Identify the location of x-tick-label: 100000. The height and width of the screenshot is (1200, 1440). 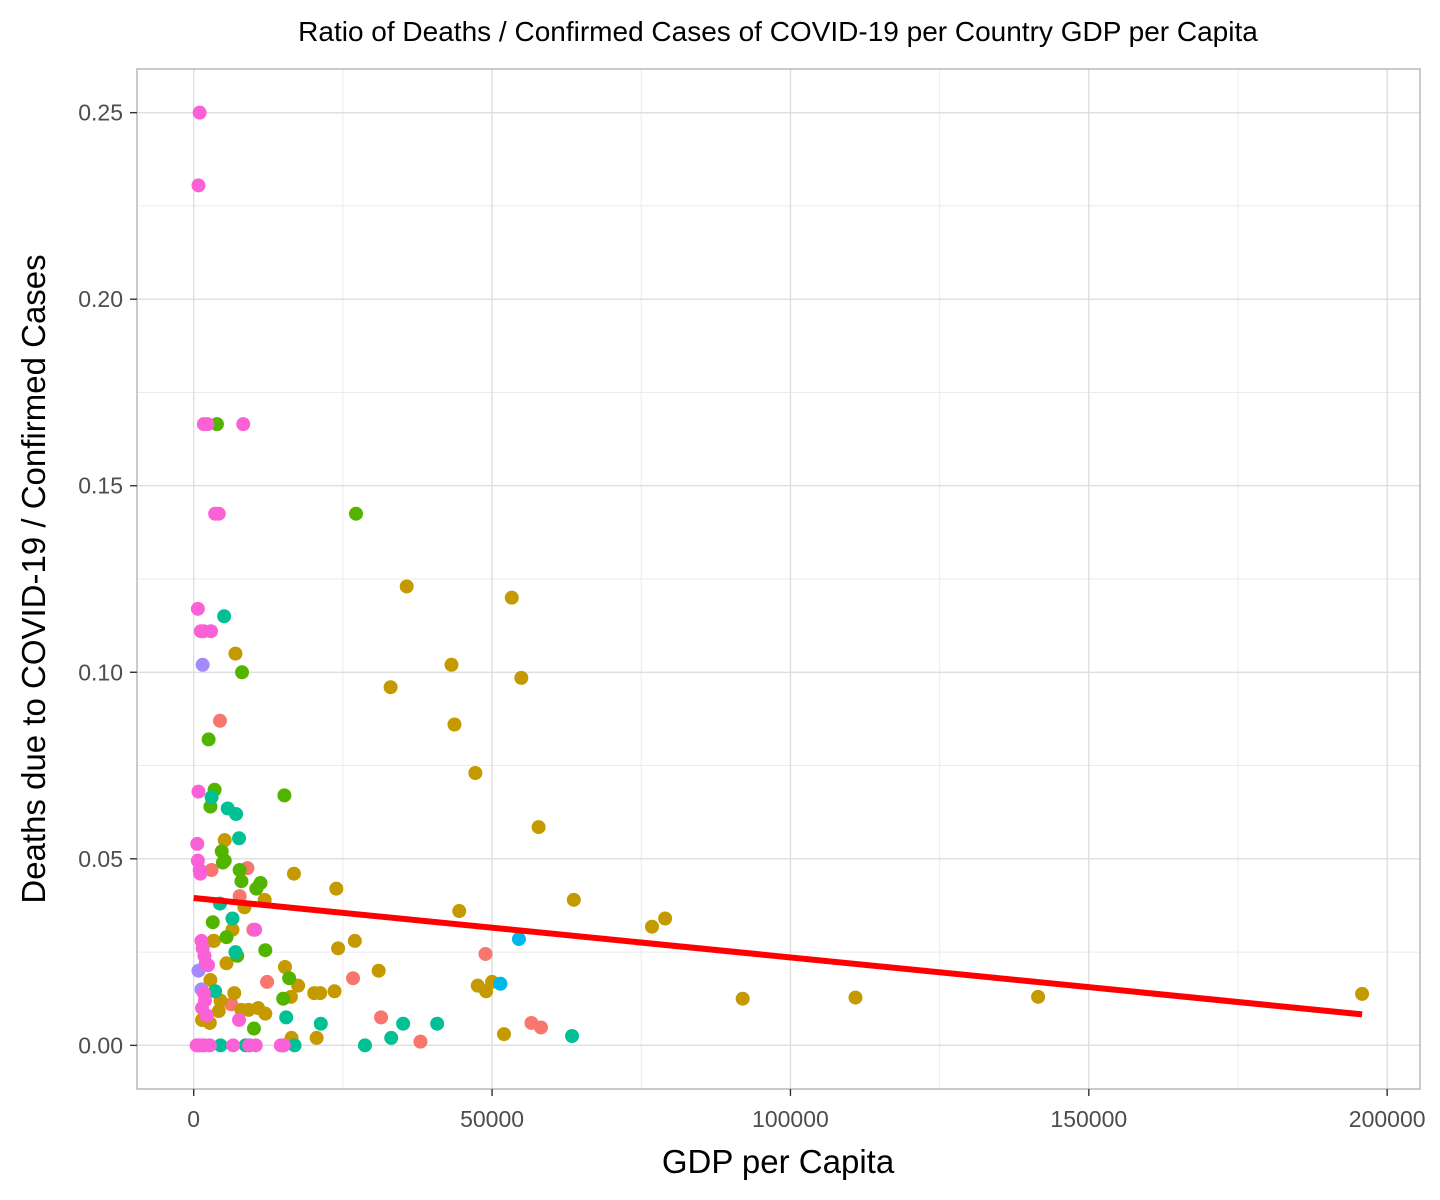
(790, 1119).